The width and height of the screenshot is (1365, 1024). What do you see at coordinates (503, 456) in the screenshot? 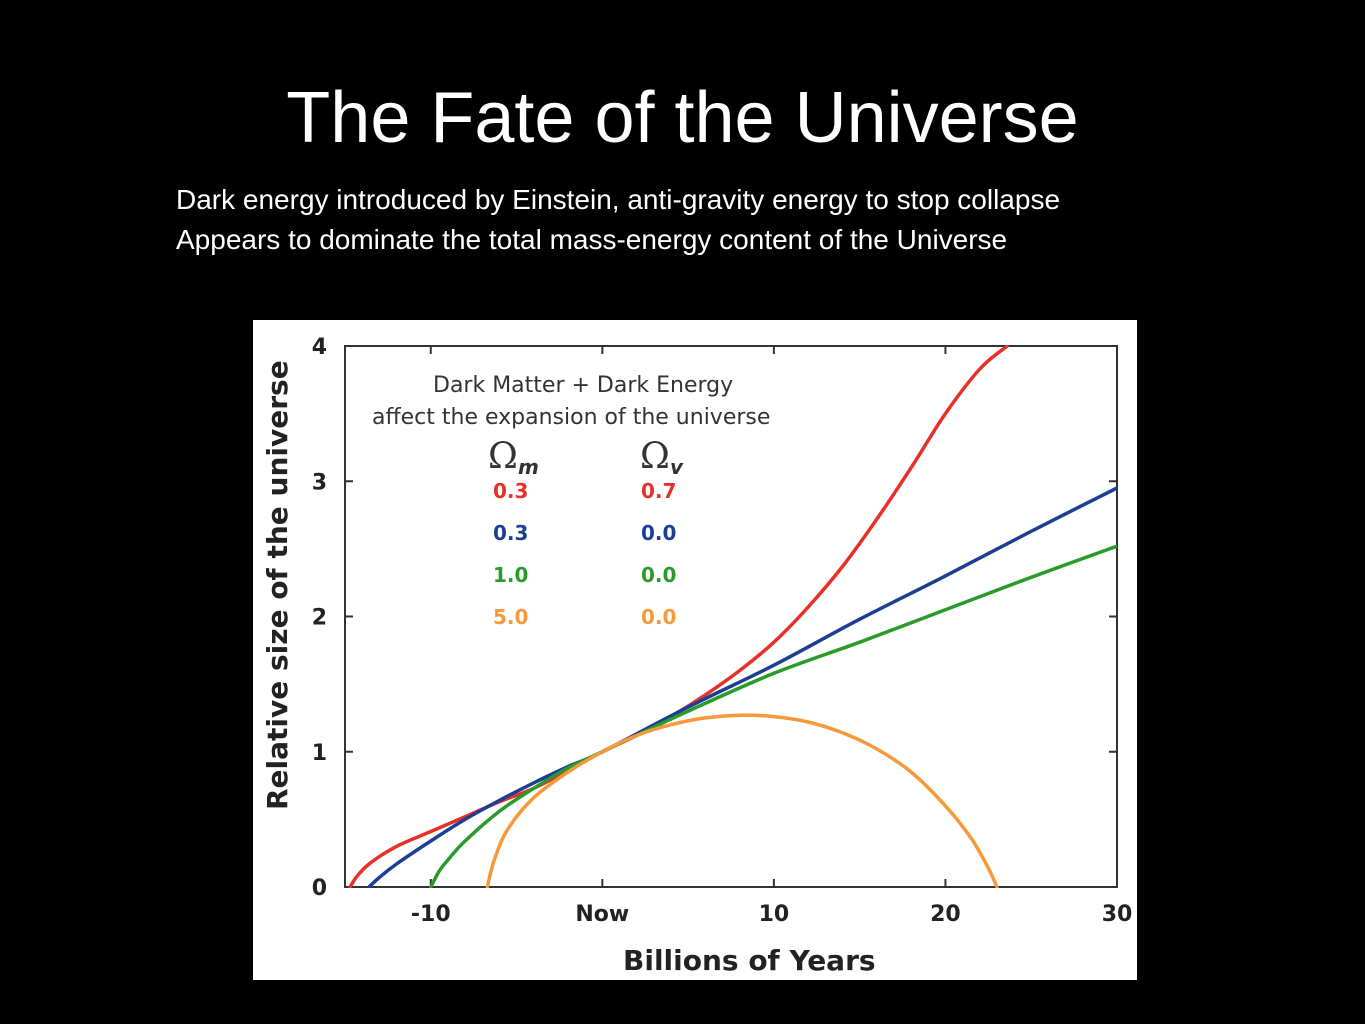
I see `legend-header-omega-m: Ω` at bounding box center [503, 456].